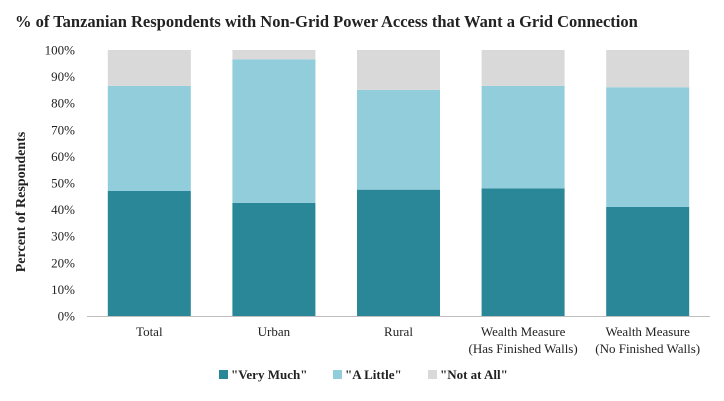 Image resolution: width=724 pixels, height=401 pixels. I want to click on y-axis: 0% 10% 20% 30% 40% 50% 60% 70% 80% 90% 100%, so click(60, 183).